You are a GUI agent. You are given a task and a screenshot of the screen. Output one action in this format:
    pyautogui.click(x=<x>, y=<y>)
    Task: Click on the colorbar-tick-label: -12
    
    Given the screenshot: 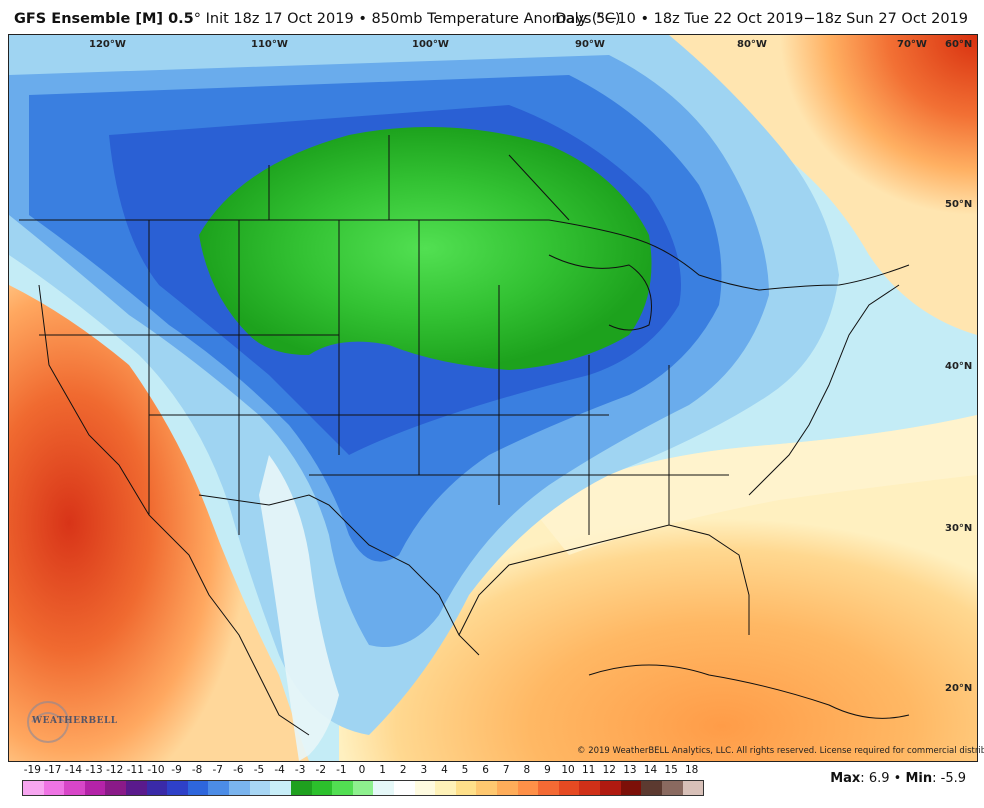 What is the action you would take?
    pyautogui.click(x=115, y=770)
    